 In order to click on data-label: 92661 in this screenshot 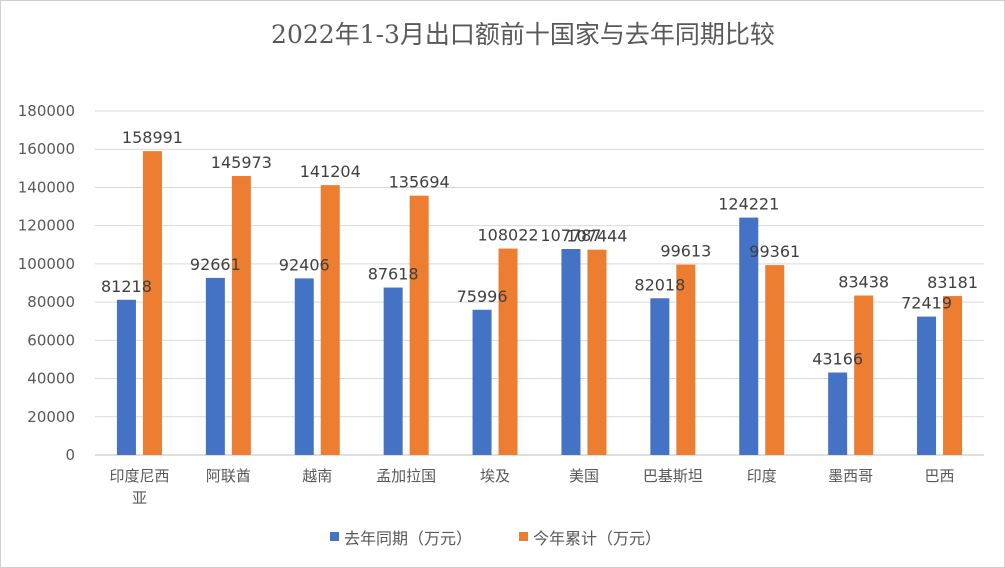, I will do `click(215, 264)`.